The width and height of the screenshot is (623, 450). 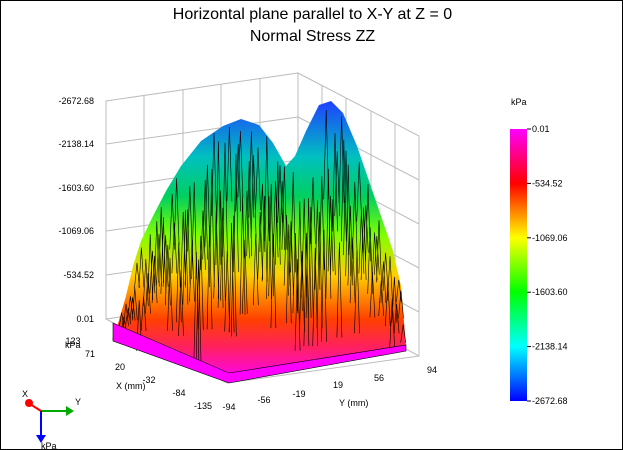 What do you see at coordinates (550, 347) in the screenshot?
I see `colorbar-label: -2138.14` at bounding box center [550, 347].